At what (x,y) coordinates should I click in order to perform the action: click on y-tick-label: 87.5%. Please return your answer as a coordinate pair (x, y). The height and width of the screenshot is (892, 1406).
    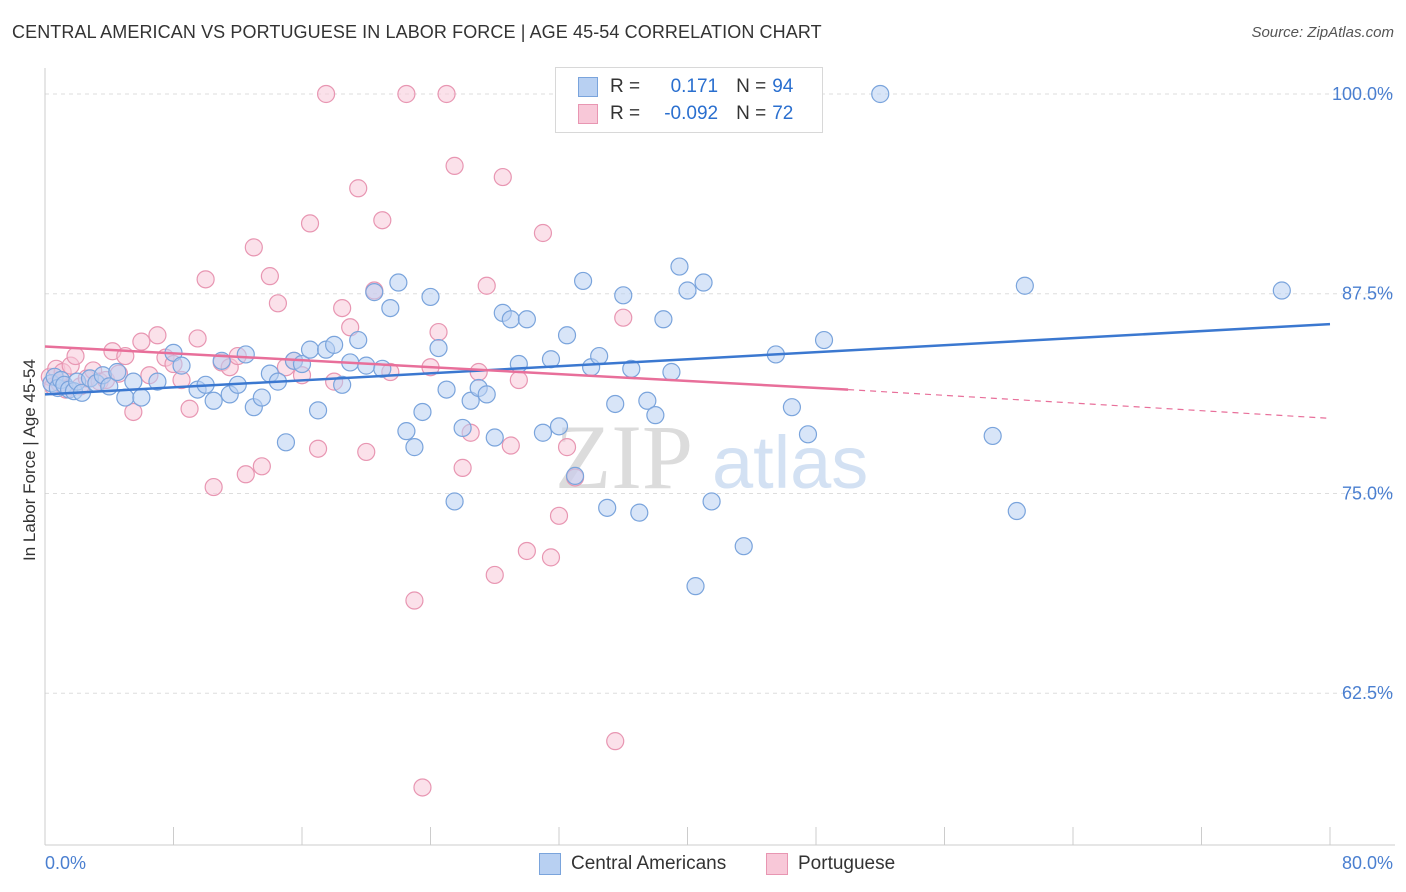
    Looking at the image, I should click on (1367, 294).